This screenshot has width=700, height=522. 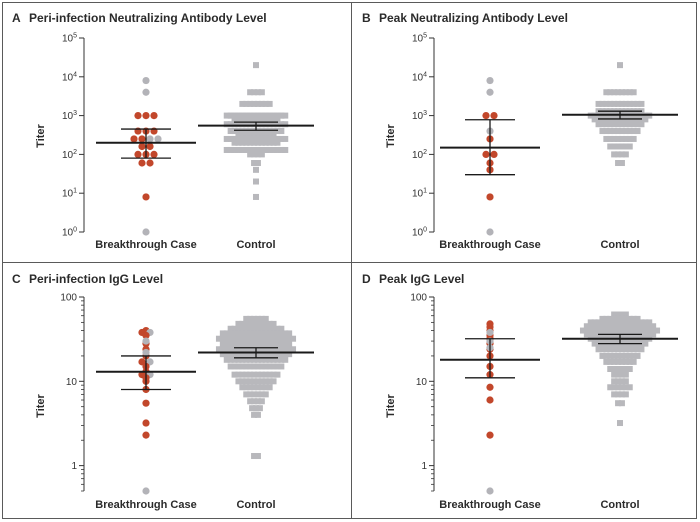 What do you see at coordinates (366, 279) in the screenshot?
I see `panel-d-letter: D` at bounding box center [366, 279].